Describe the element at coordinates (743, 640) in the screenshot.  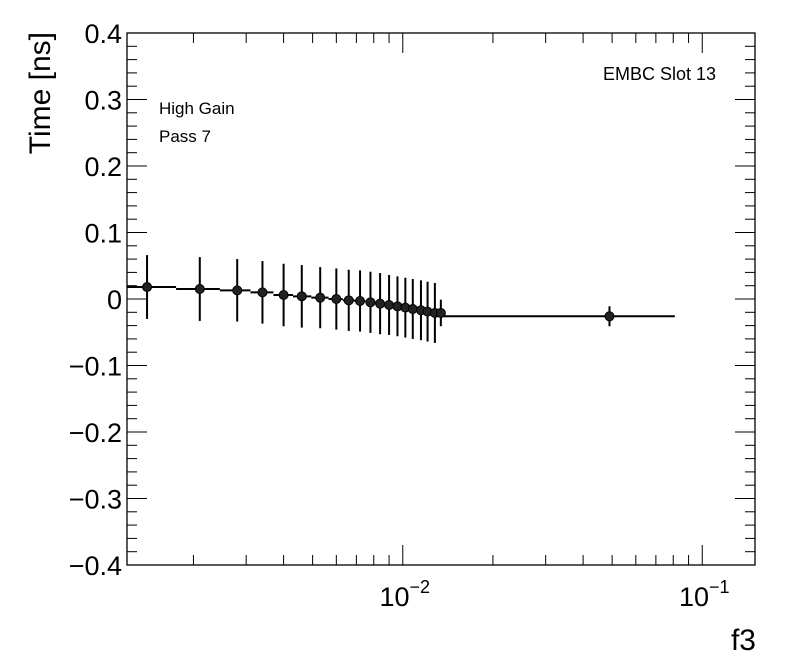
I see `x-axis-title: f3` at that location.